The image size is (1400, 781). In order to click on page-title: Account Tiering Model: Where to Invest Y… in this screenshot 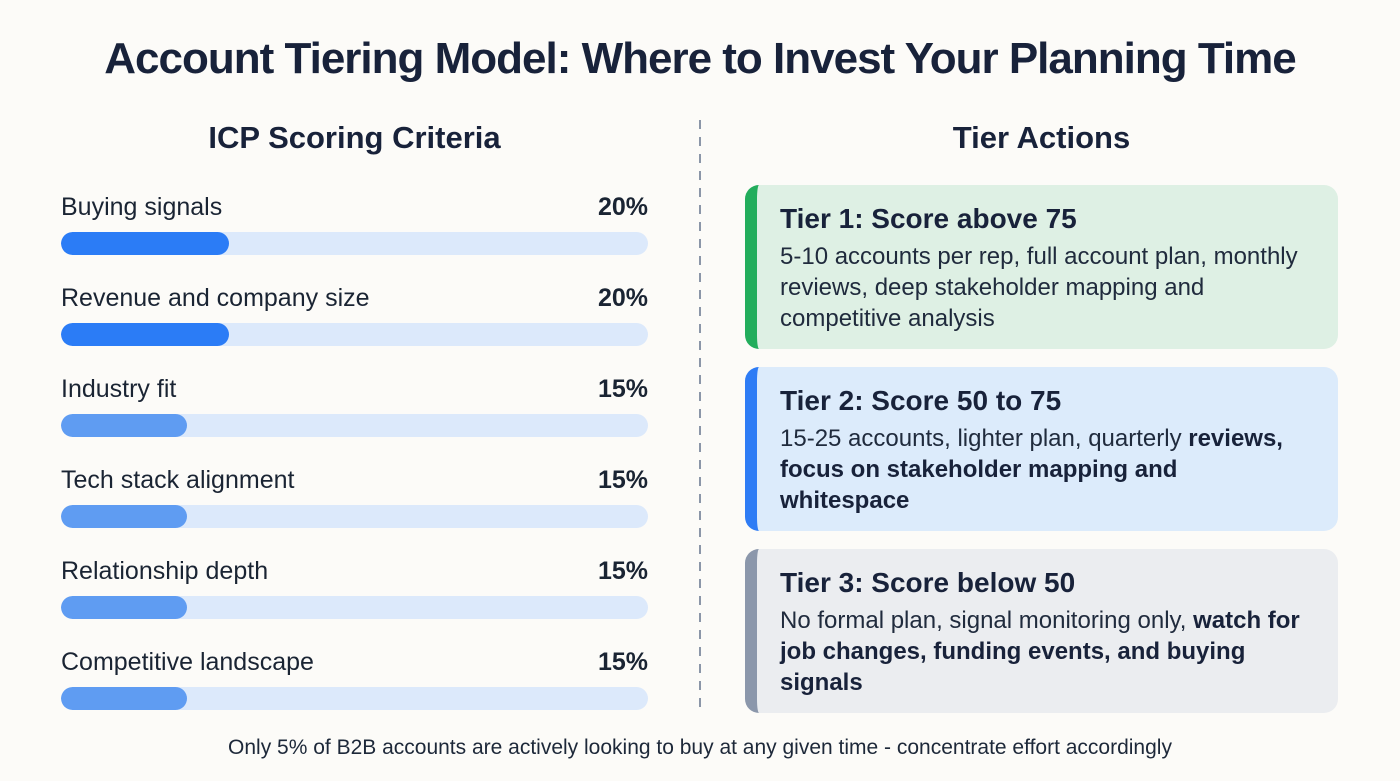, I will do `click(700, 58)`.